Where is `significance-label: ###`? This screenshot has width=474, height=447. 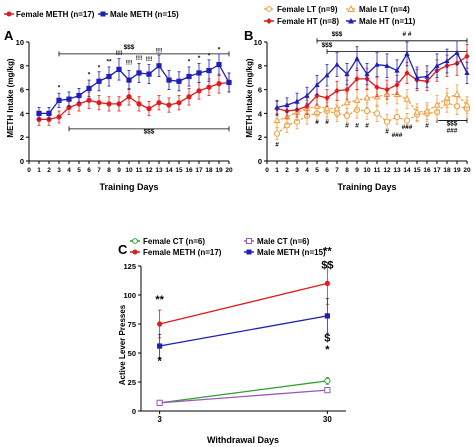
significance-label: ### is located at coordinates (407, 127).